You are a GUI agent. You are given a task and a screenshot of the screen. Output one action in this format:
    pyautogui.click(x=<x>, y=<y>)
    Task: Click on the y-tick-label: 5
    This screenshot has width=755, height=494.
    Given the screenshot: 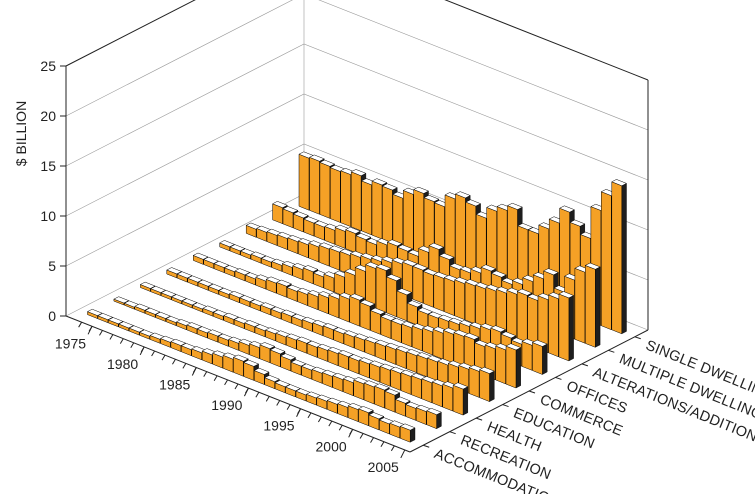 What is the action you would take?
    pyautogui.click(x=52, y=266)
    